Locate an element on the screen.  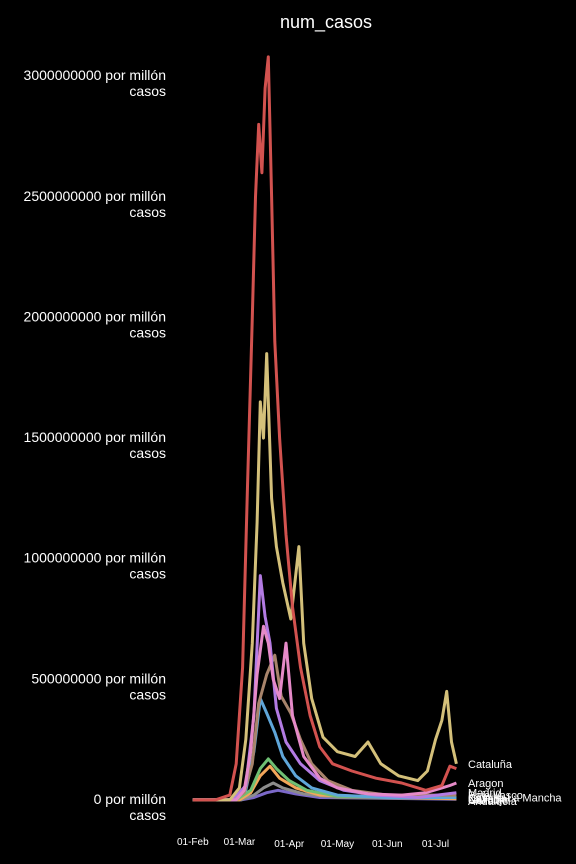
y-tick-label: 1000000000 por millón casos is located at coordinates (95, 566).